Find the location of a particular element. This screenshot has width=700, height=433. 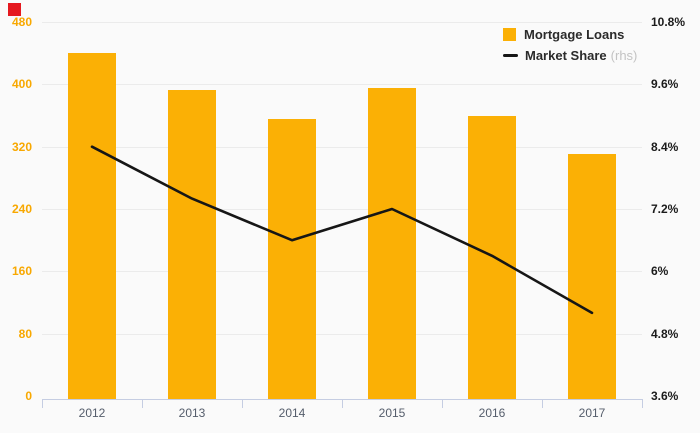

y-axis-label-left: 0 is located at coordinates (28, 396).